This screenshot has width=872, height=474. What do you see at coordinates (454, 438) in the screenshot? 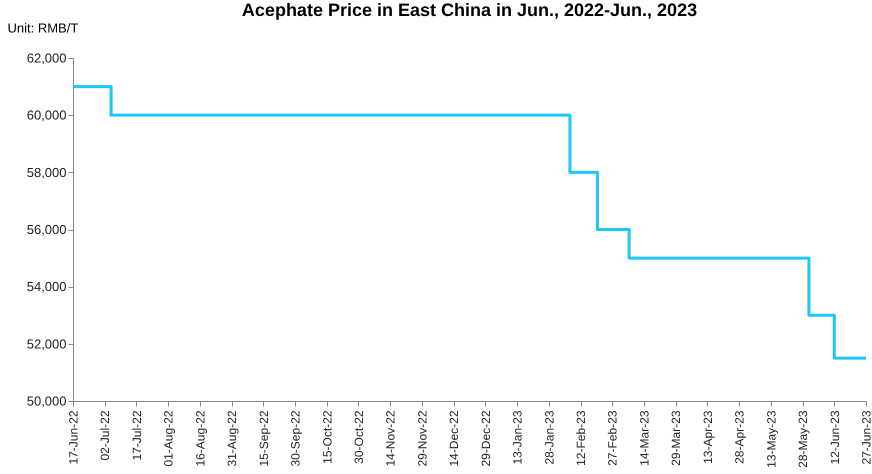
I see `x-tick-label: 14-Dec-22` at bounding box center [454, 438].